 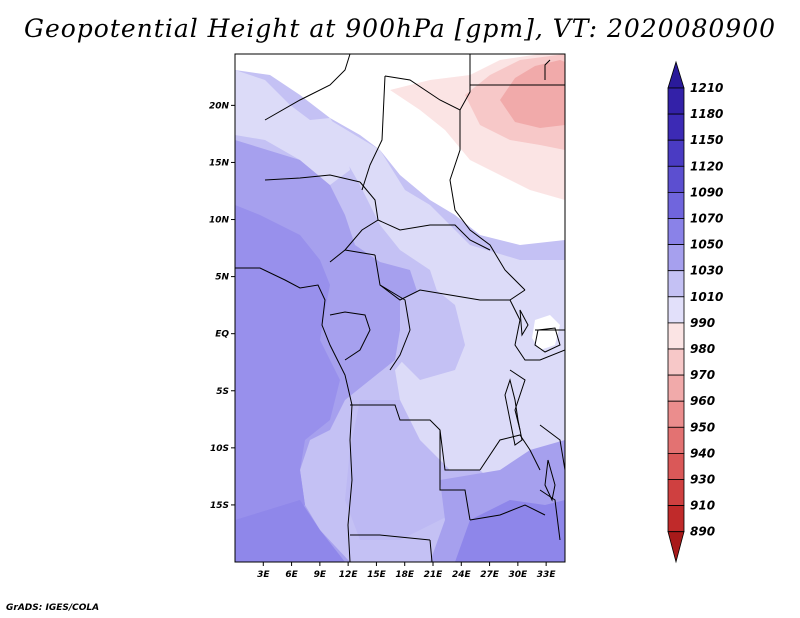 What do you see at coordinates (320, 575) in the screenshot?
I see `lon-label: 9E` at bounding box center [320, 575].